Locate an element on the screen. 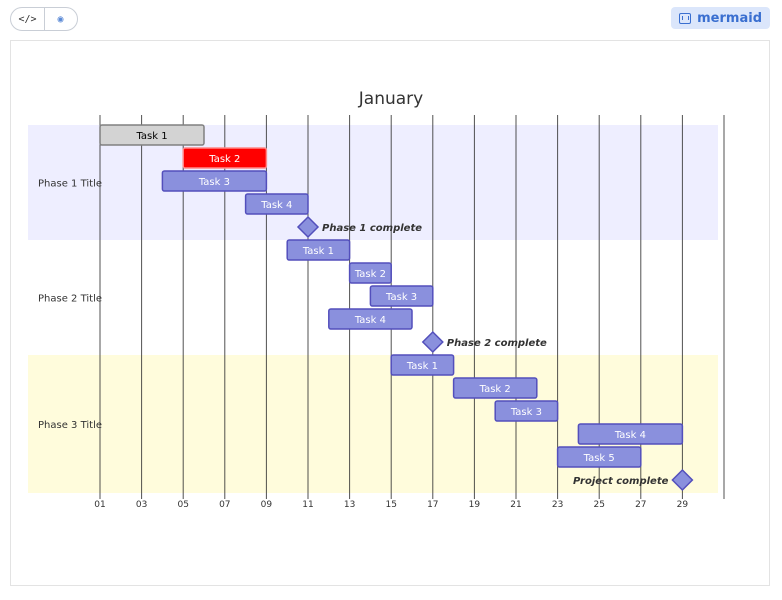 The width and height of the screenshot is (782, 600). x-tick-label: 27 is located at coordinates (640, 505).